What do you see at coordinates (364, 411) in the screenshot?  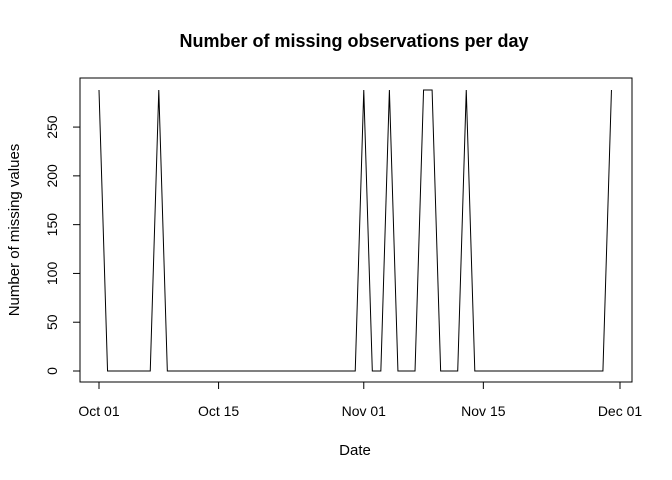 I see `x-tick-label: Nov 01` at bounding box center [364, 411].